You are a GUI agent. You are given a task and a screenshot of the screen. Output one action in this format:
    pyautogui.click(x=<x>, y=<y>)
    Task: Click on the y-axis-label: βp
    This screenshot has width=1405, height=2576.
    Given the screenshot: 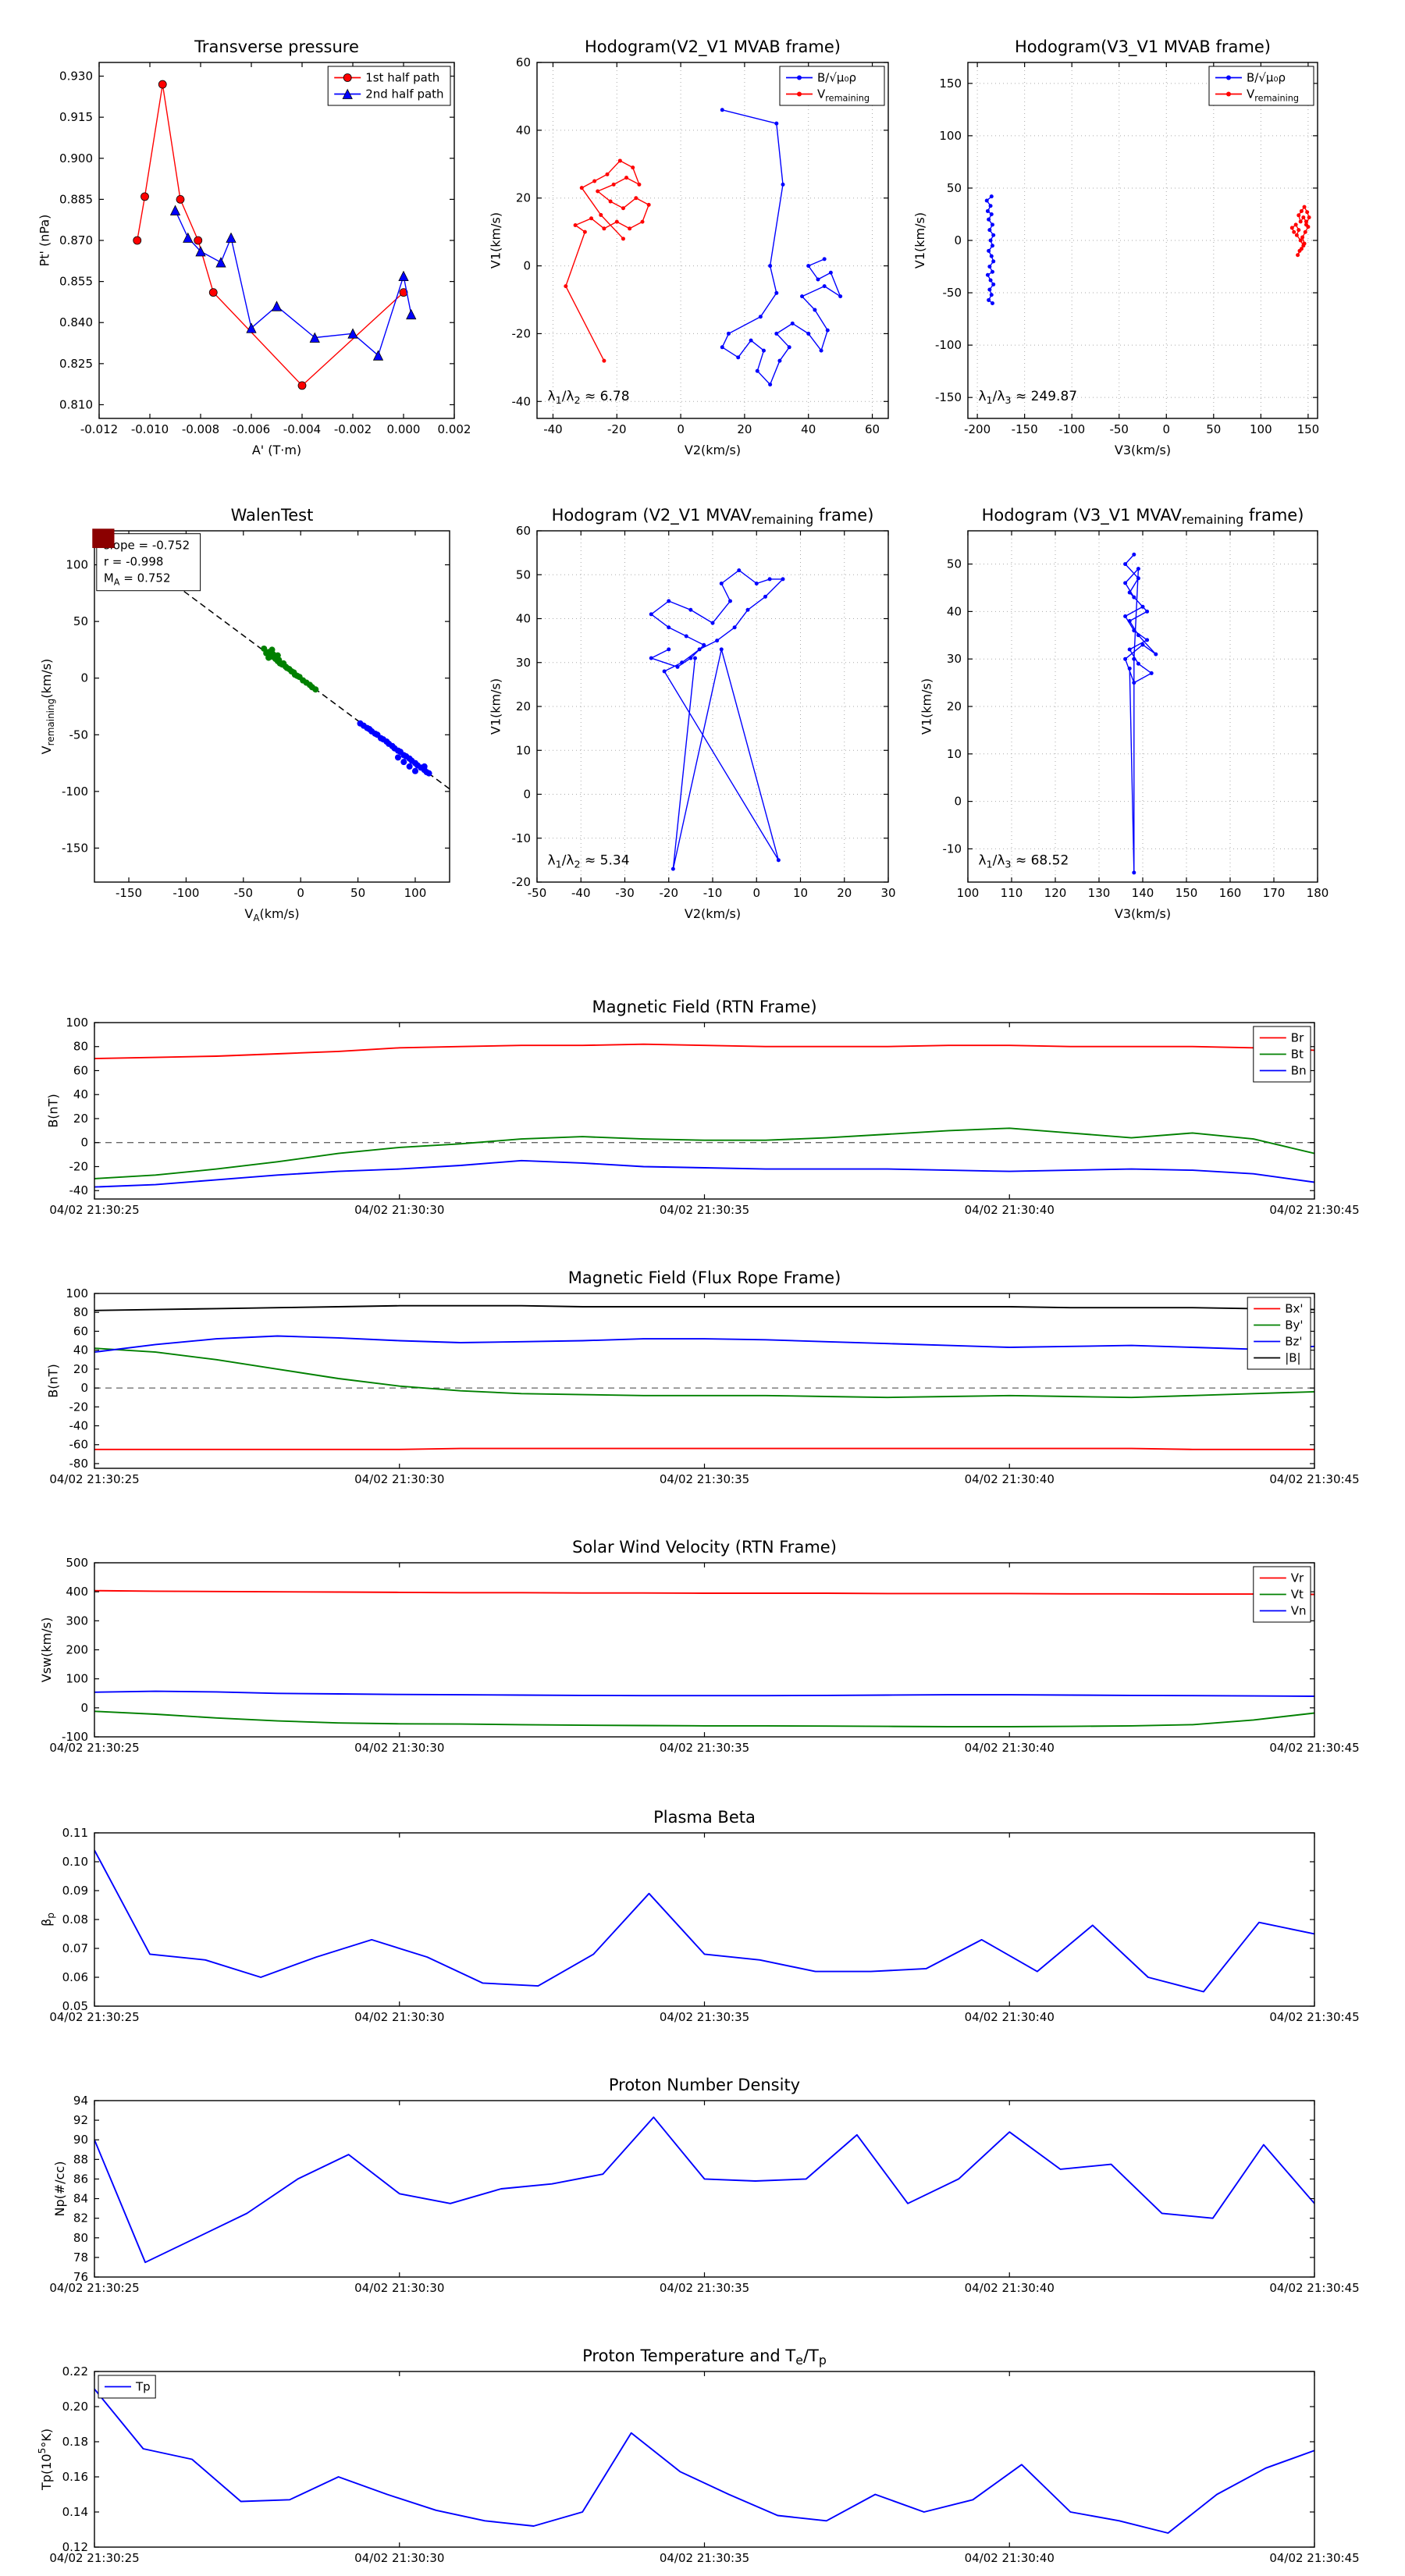 What is the action you would take?
    pyautogui.click(x=47, y=1919)
    